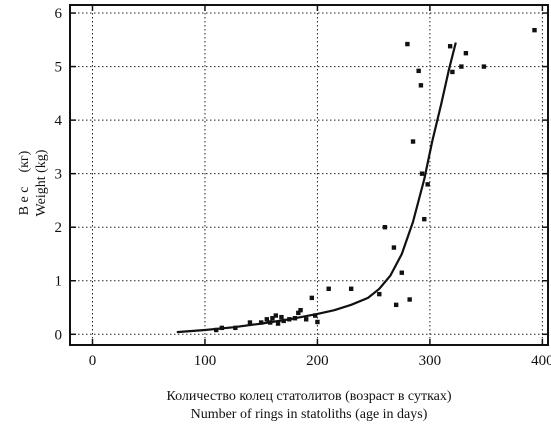 Image resolution: width=551 pixels, height=428 pixels. Describe the element at coordinates (41, 182) in the screenshot. I see `y-axis-label-english: Weight (kg)` at that location.